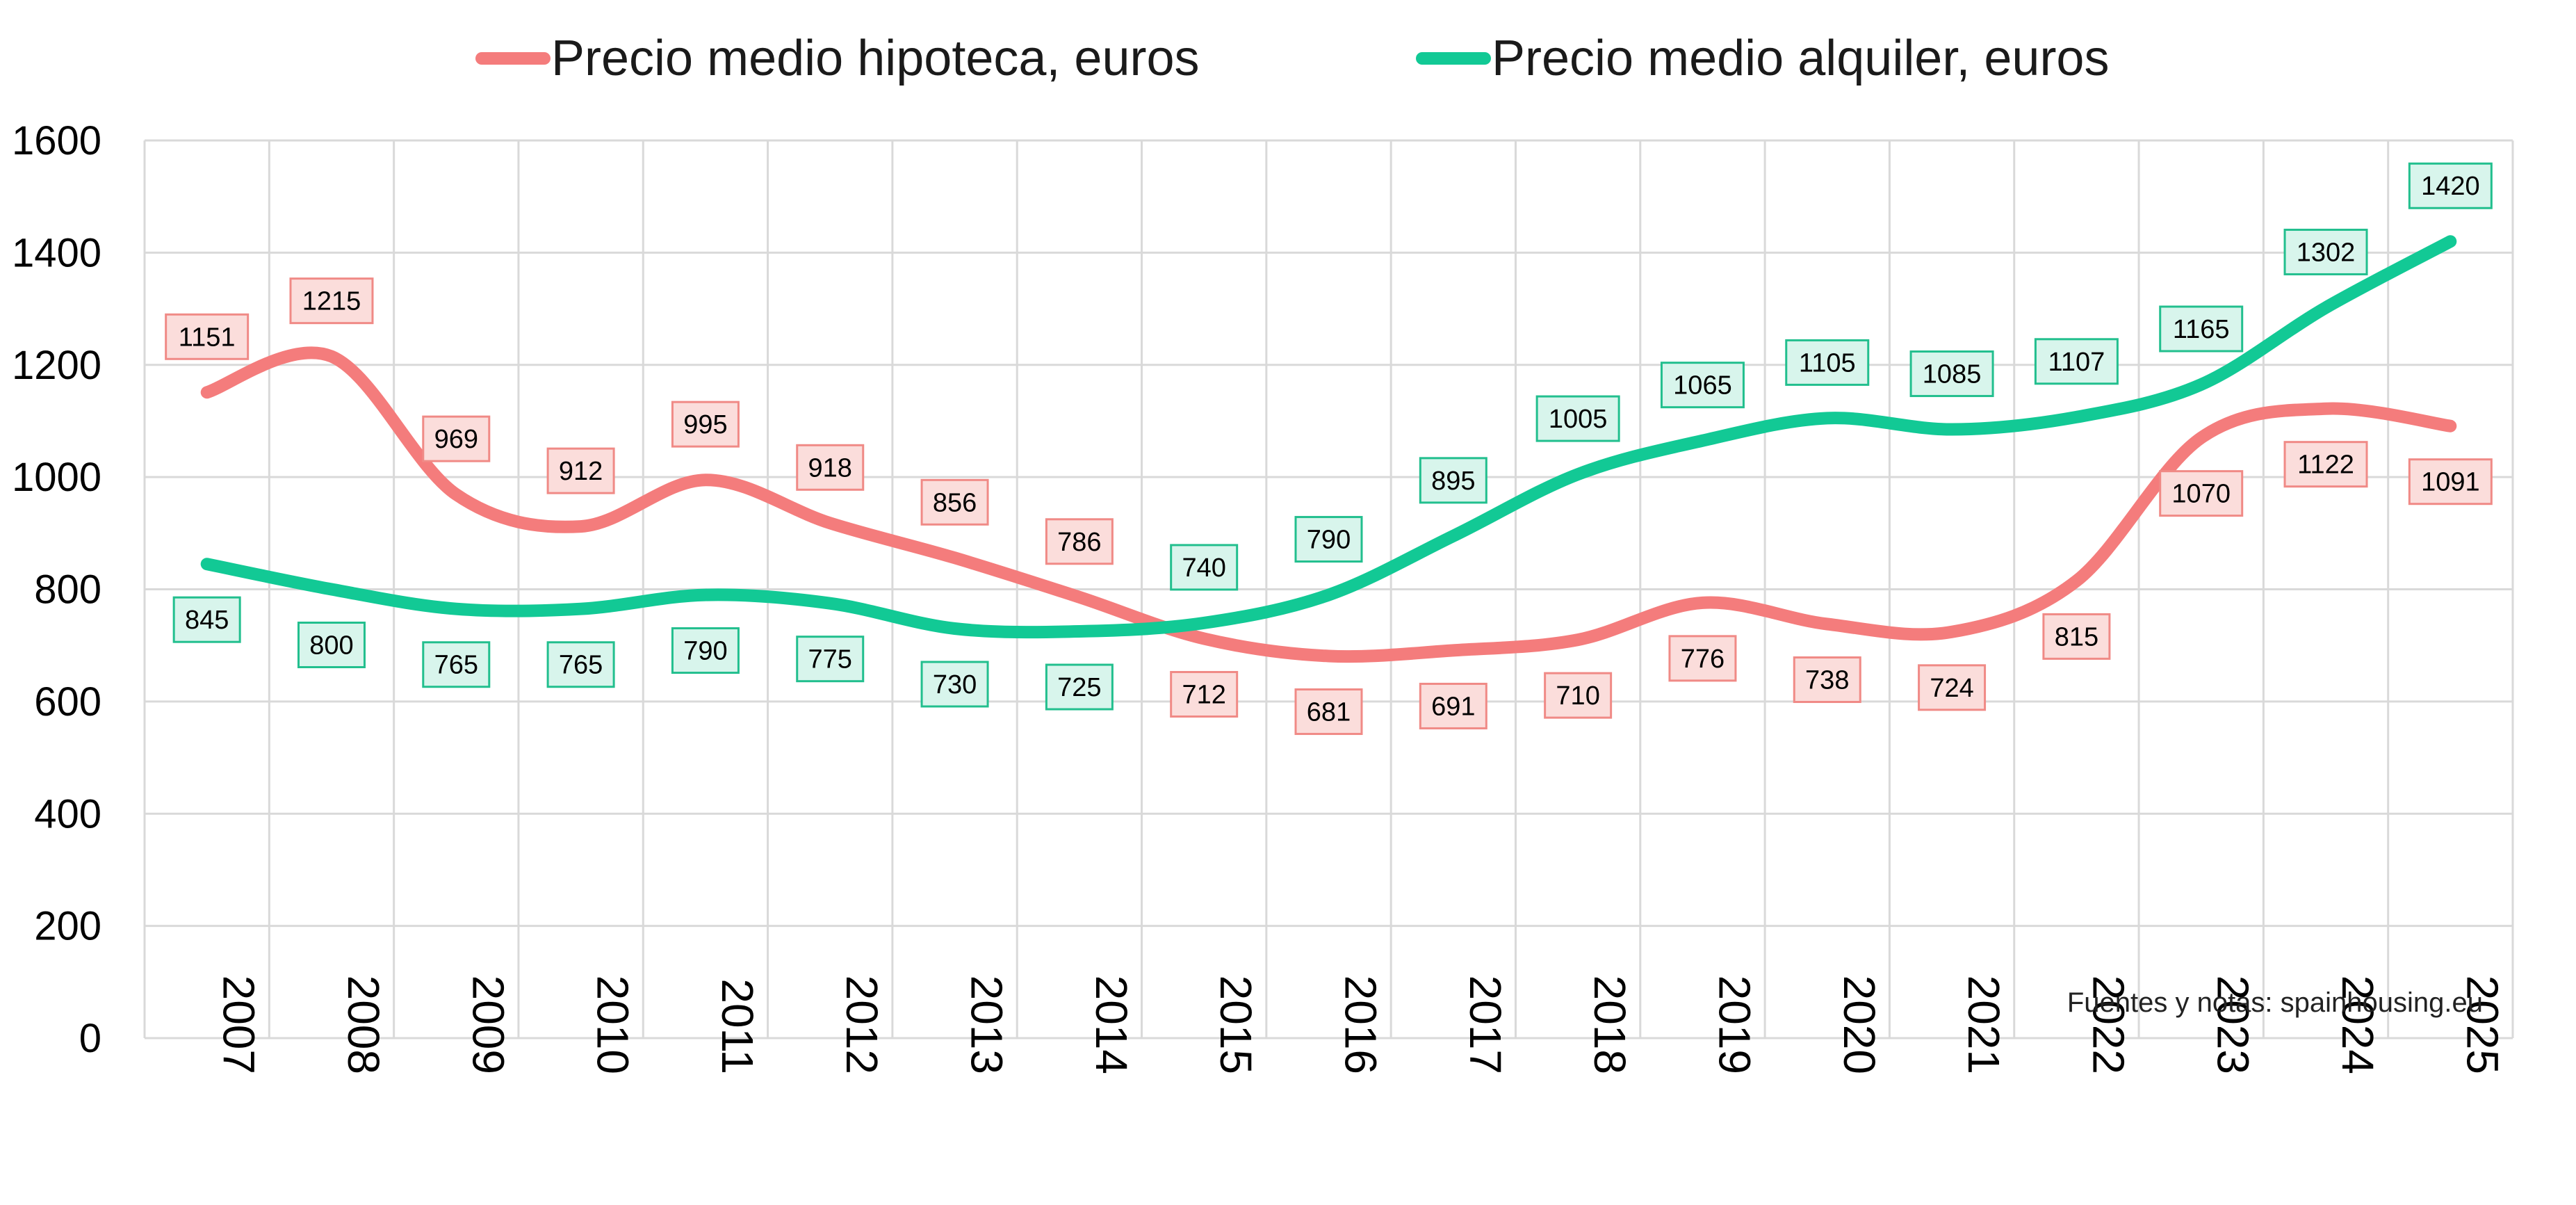  I want to click on data-label: 1122, so click(2325, 465).